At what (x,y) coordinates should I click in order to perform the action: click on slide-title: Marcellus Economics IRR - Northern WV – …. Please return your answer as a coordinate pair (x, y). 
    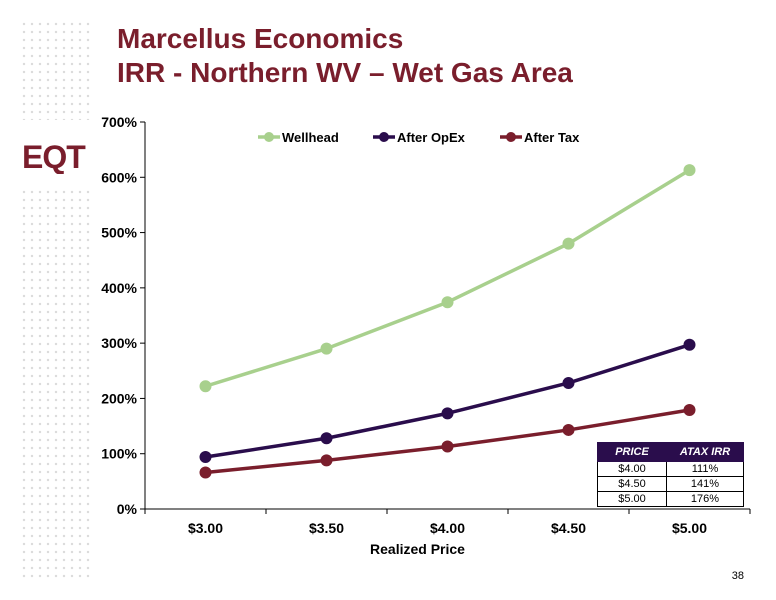
    Looking at the image, I should click on (345, 56).